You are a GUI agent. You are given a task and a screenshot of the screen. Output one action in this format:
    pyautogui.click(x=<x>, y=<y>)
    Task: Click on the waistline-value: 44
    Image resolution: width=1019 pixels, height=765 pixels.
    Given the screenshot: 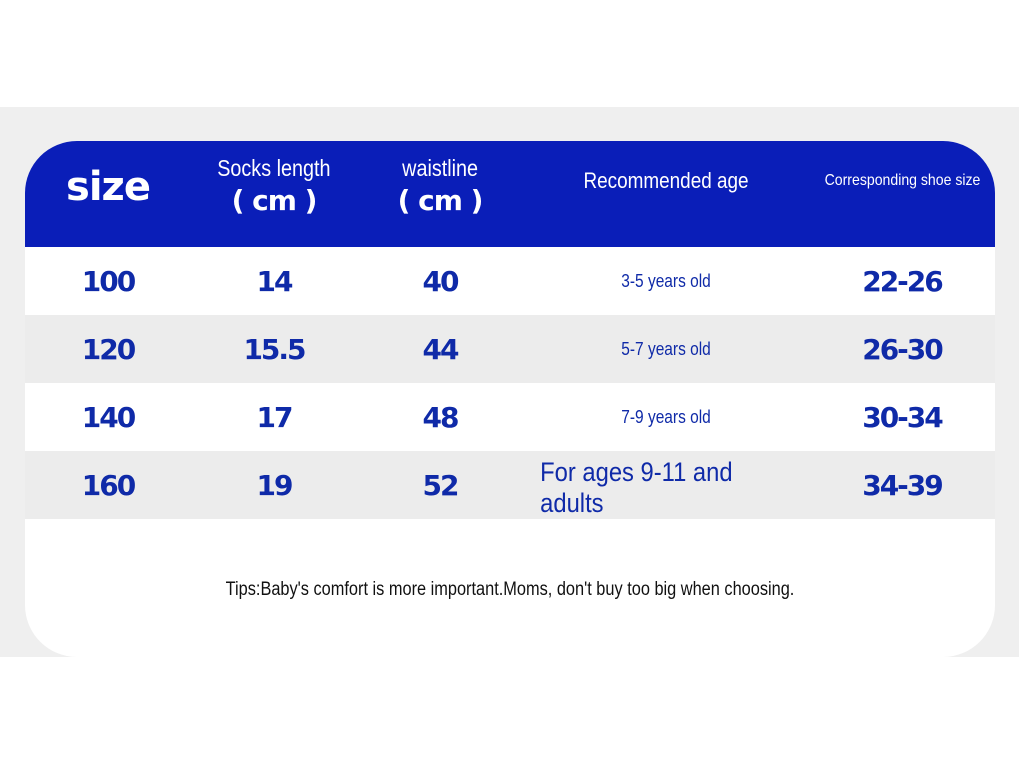 What is the action you would take?
    pyautogui.click(x=441, y=349)
    